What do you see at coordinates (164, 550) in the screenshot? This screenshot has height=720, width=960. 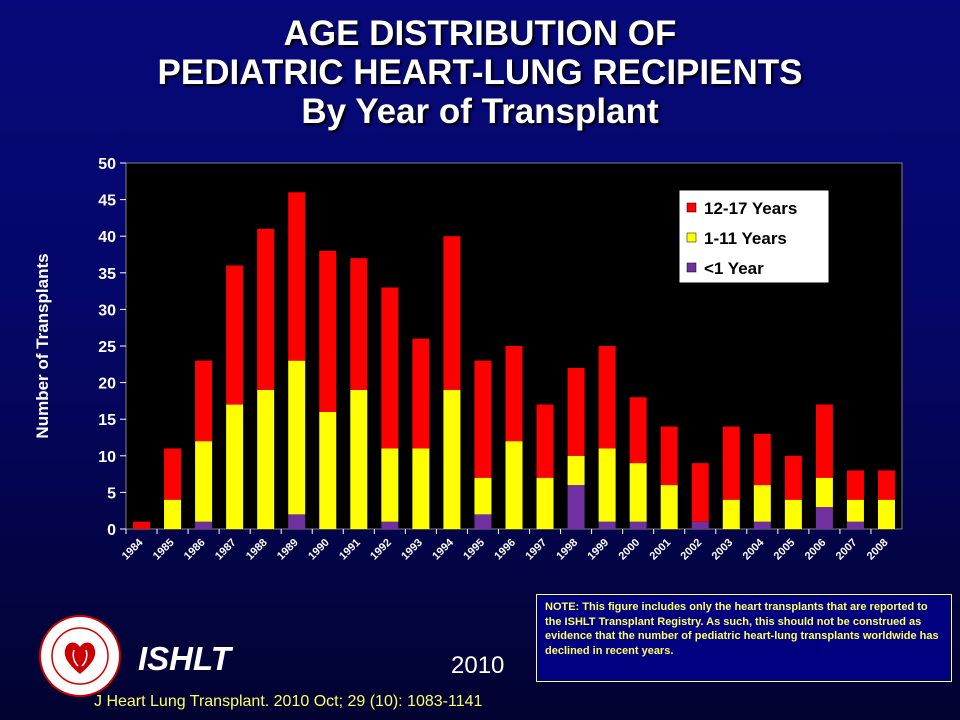 I see `x-tick-label: 1985` at bounding box center [164, 550].